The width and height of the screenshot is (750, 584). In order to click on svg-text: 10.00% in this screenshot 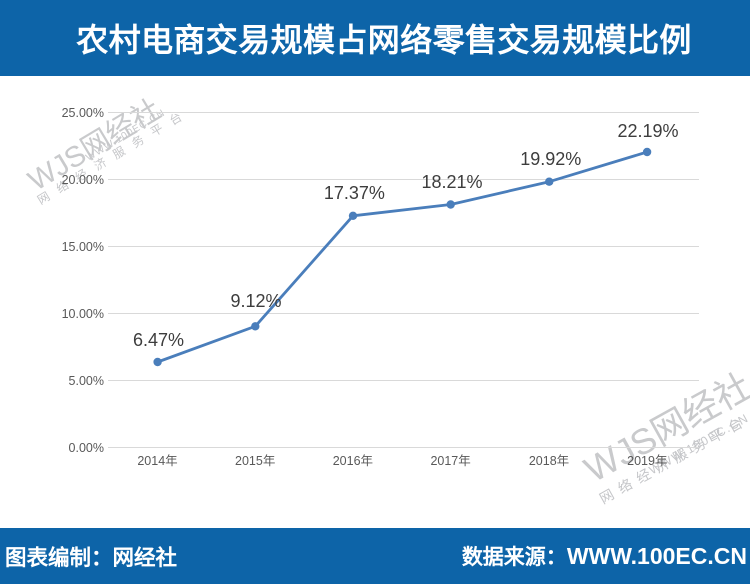, I will do `click(83, 314)`.